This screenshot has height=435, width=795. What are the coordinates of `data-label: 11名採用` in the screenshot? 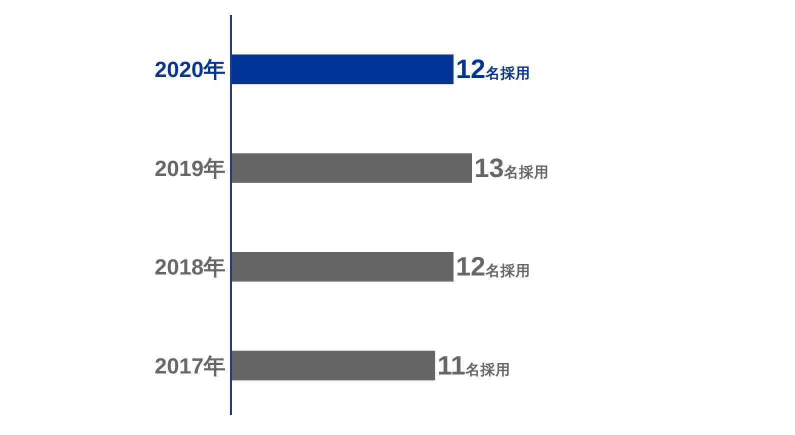 It's located at (473, 365).